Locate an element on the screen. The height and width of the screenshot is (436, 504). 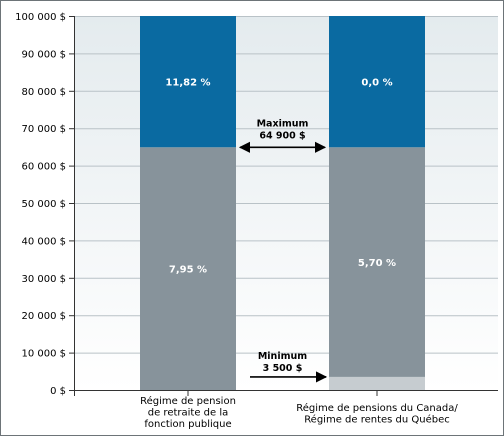
y-tick-label: 80 000 $ is located at coordinates (43, 92).